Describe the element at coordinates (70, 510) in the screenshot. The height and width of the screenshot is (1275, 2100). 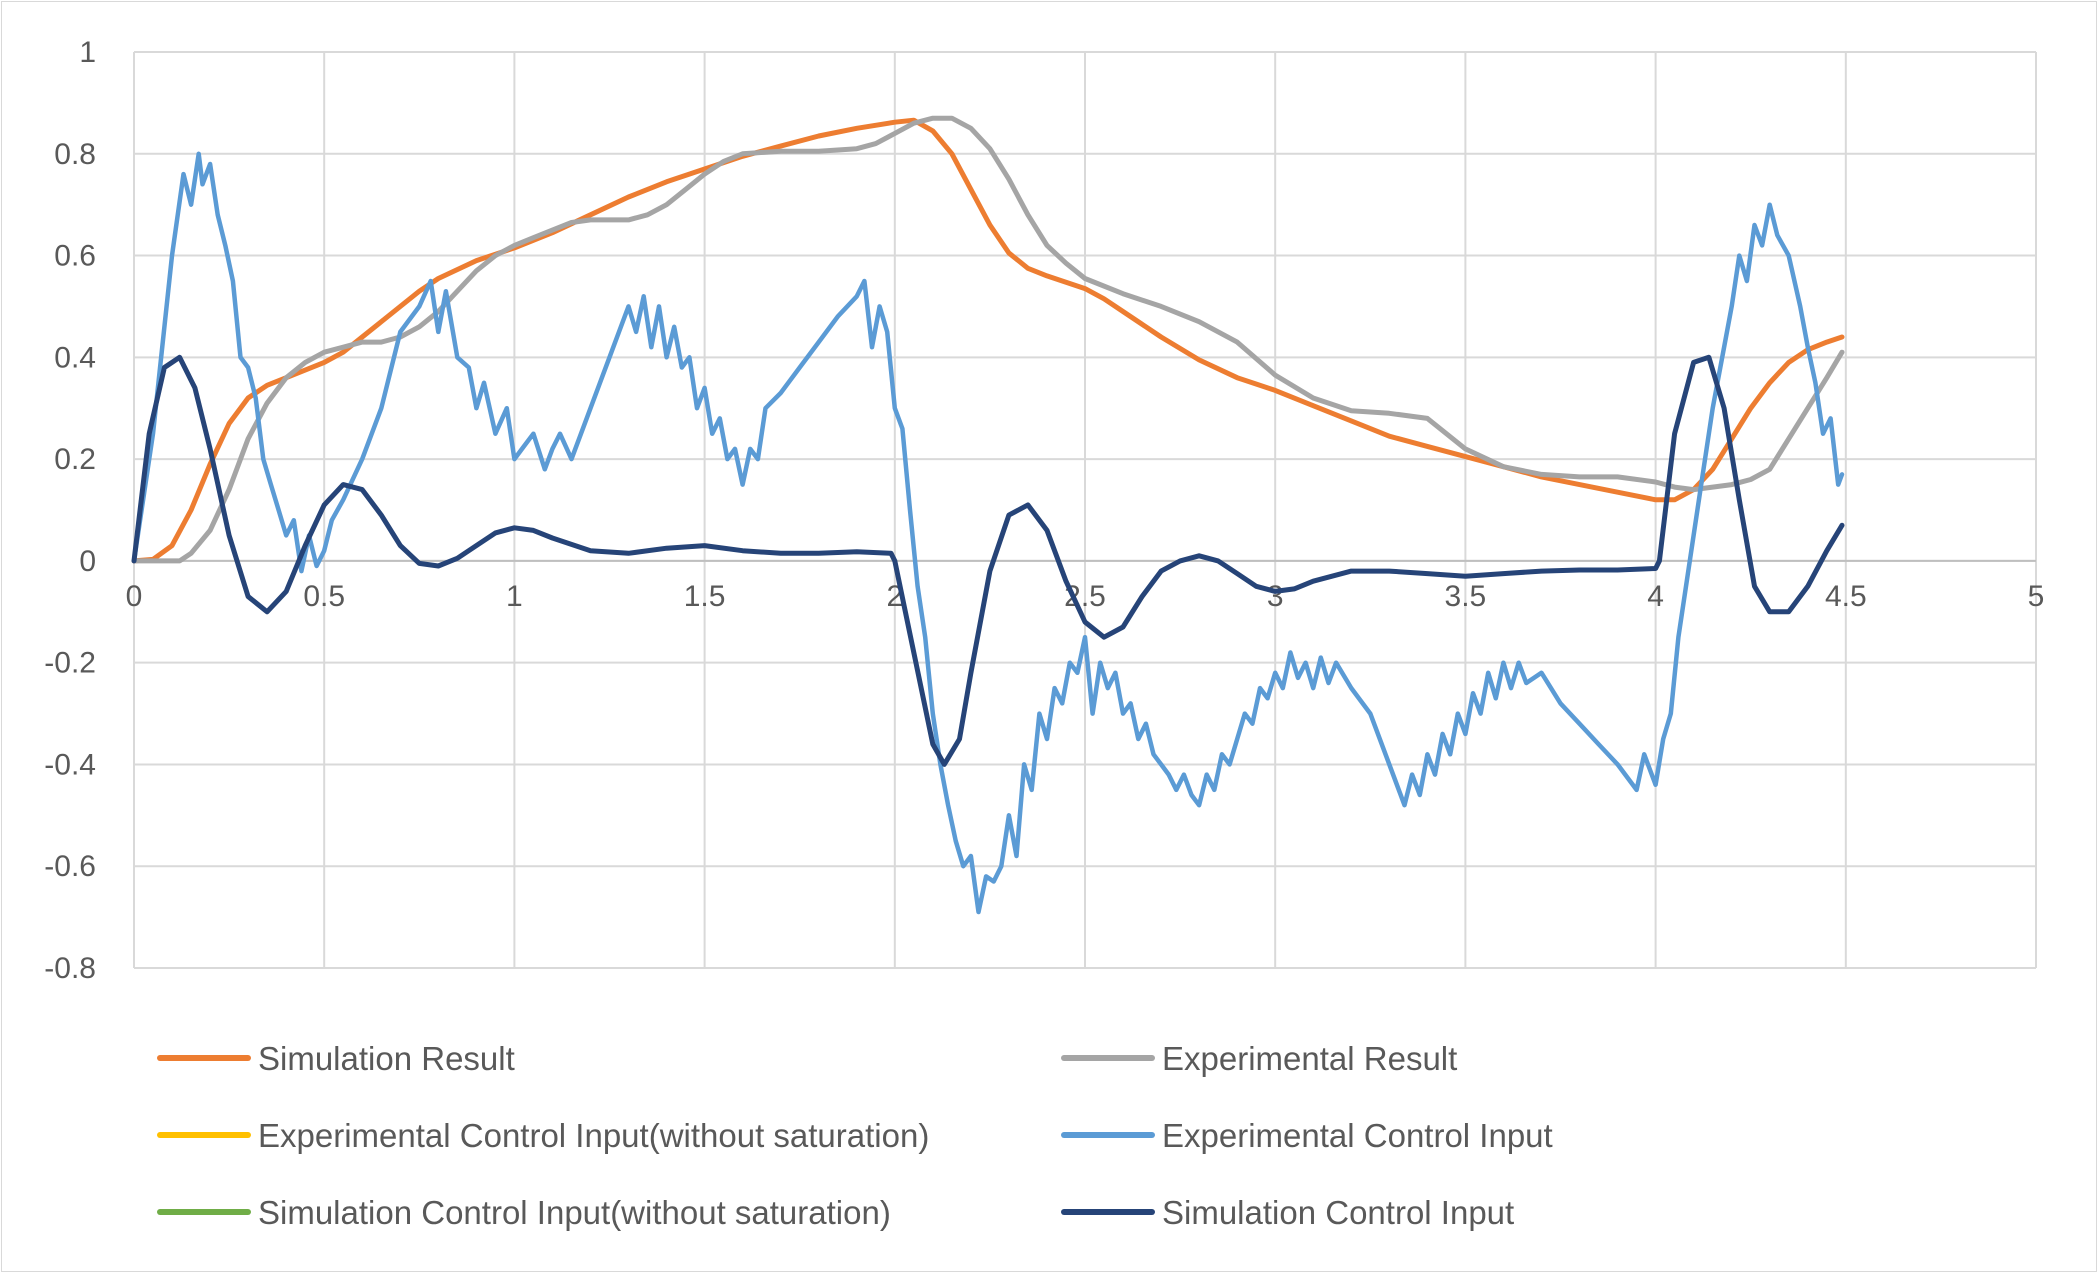
I see `y-axis-tick-labels: 1 0.8 0.6 0.4 0.2 0 -0.2 -0.4 -0.6 -0.8` at that location.